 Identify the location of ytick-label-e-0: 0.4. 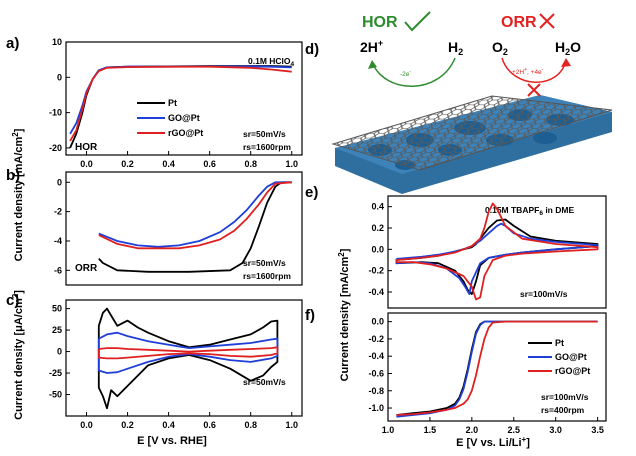
(377, 207).